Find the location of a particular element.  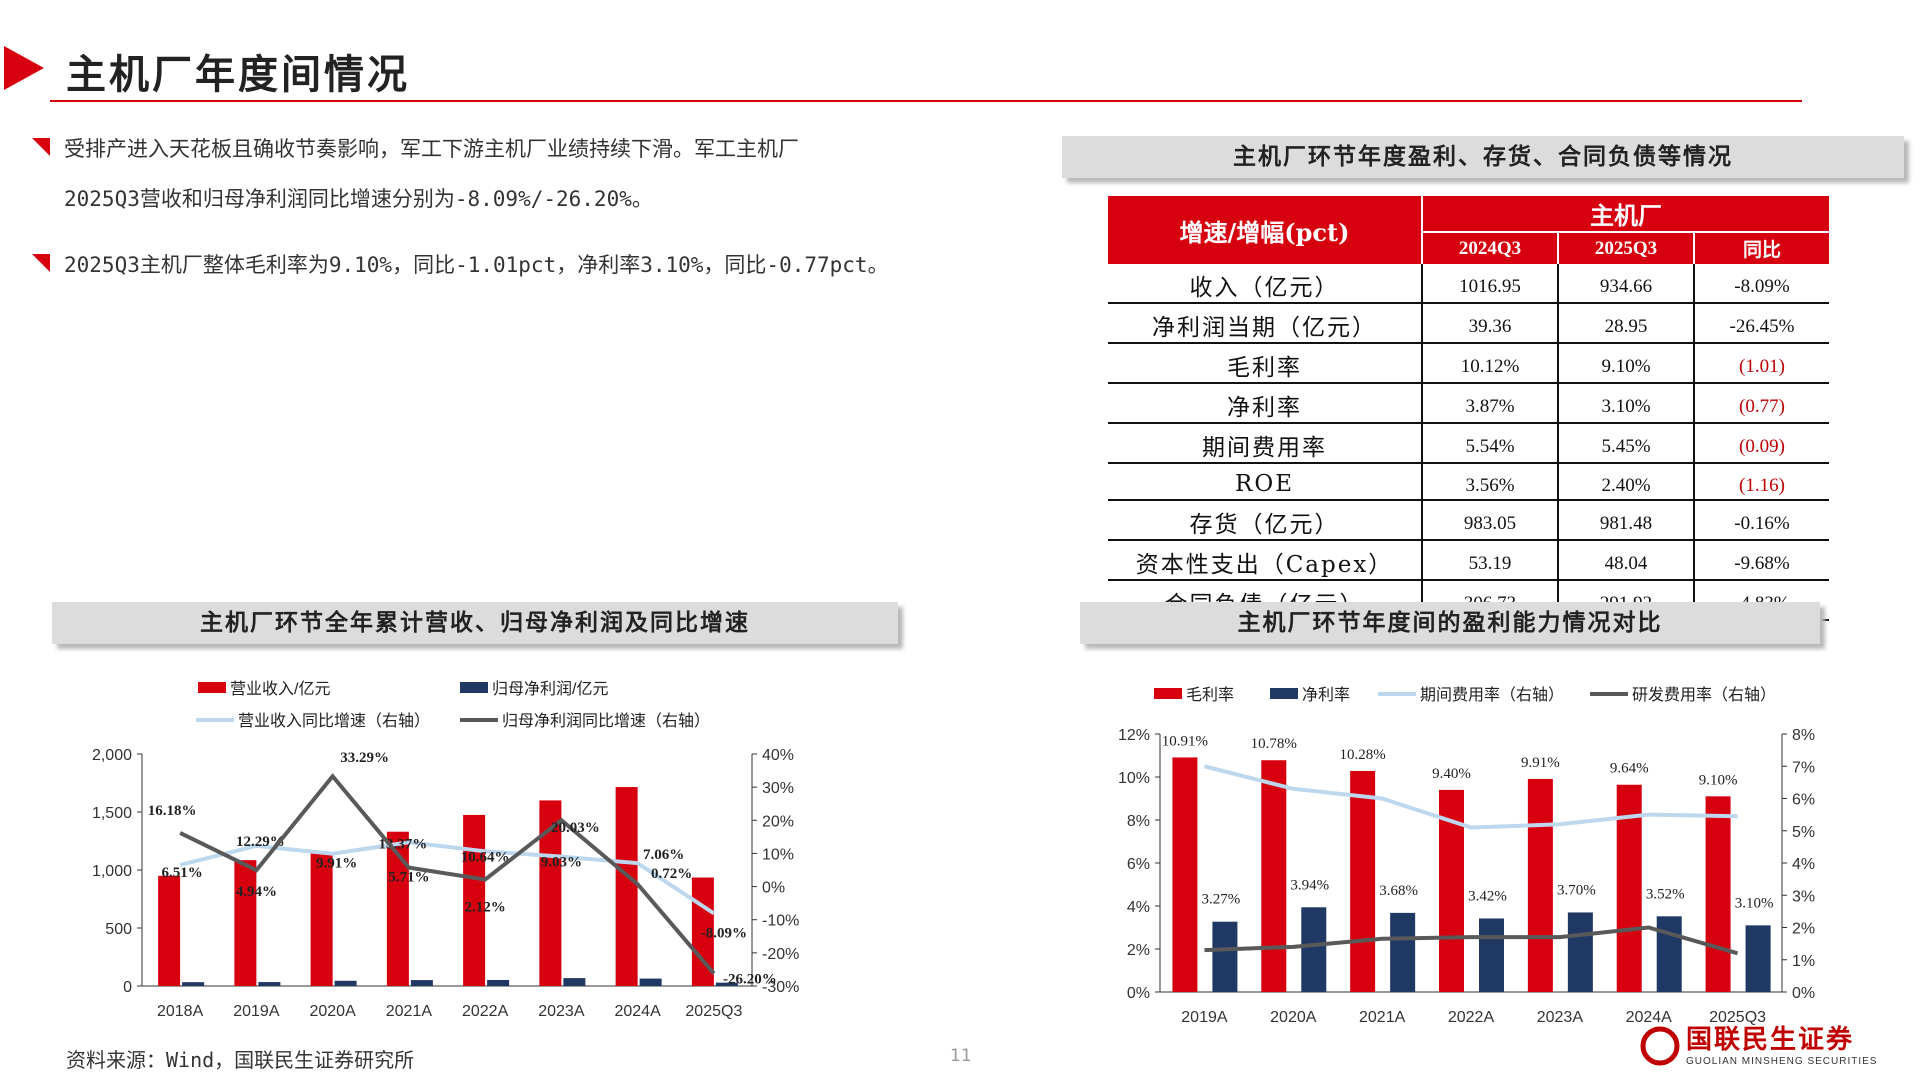

y2-tick-label: 1% is located at coordinates (1803, 961).